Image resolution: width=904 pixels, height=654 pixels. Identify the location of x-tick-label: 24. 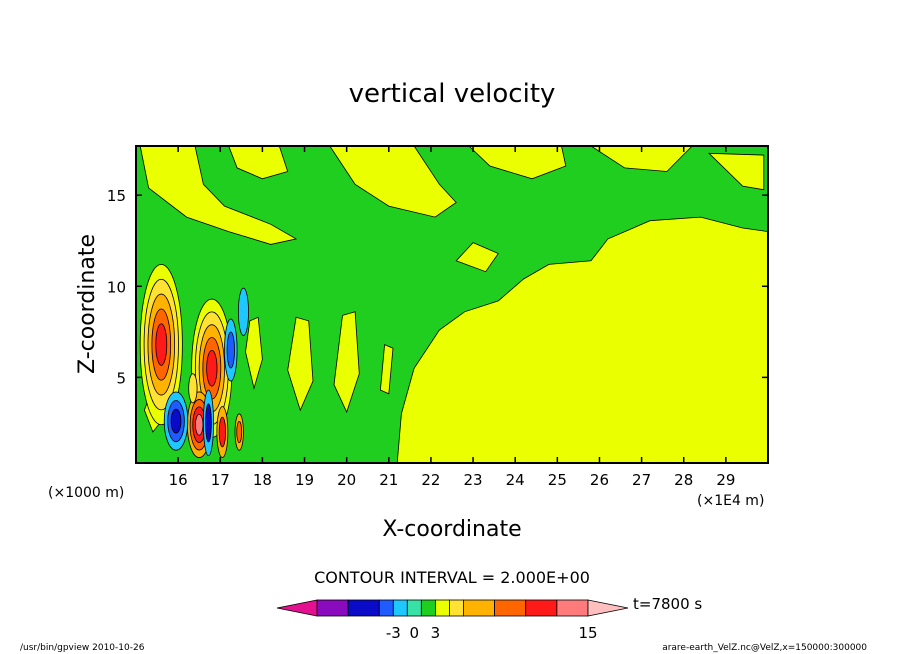
(515, 480).